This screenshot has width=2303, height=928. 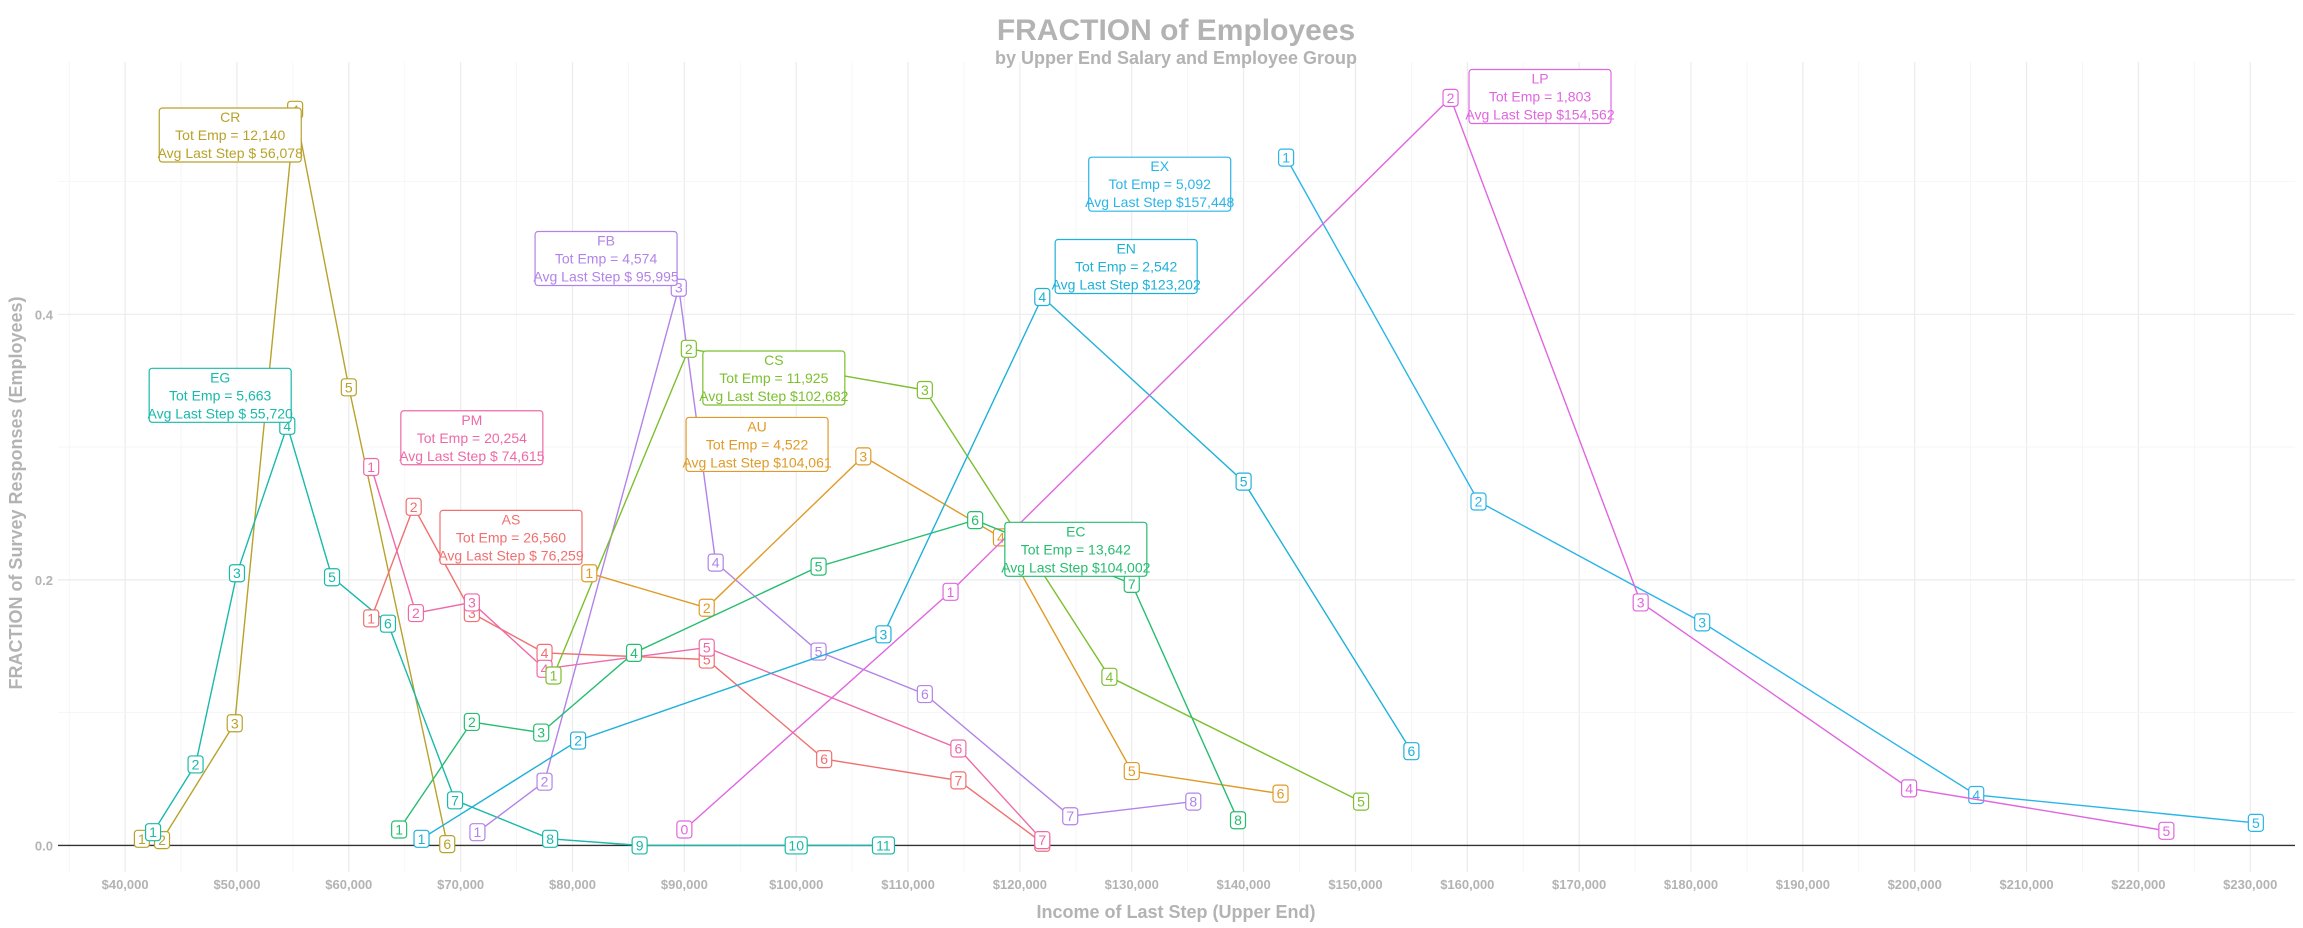 I want to click on annotation-text: Tot Emp = 5,663, so click(x=220, y=395).